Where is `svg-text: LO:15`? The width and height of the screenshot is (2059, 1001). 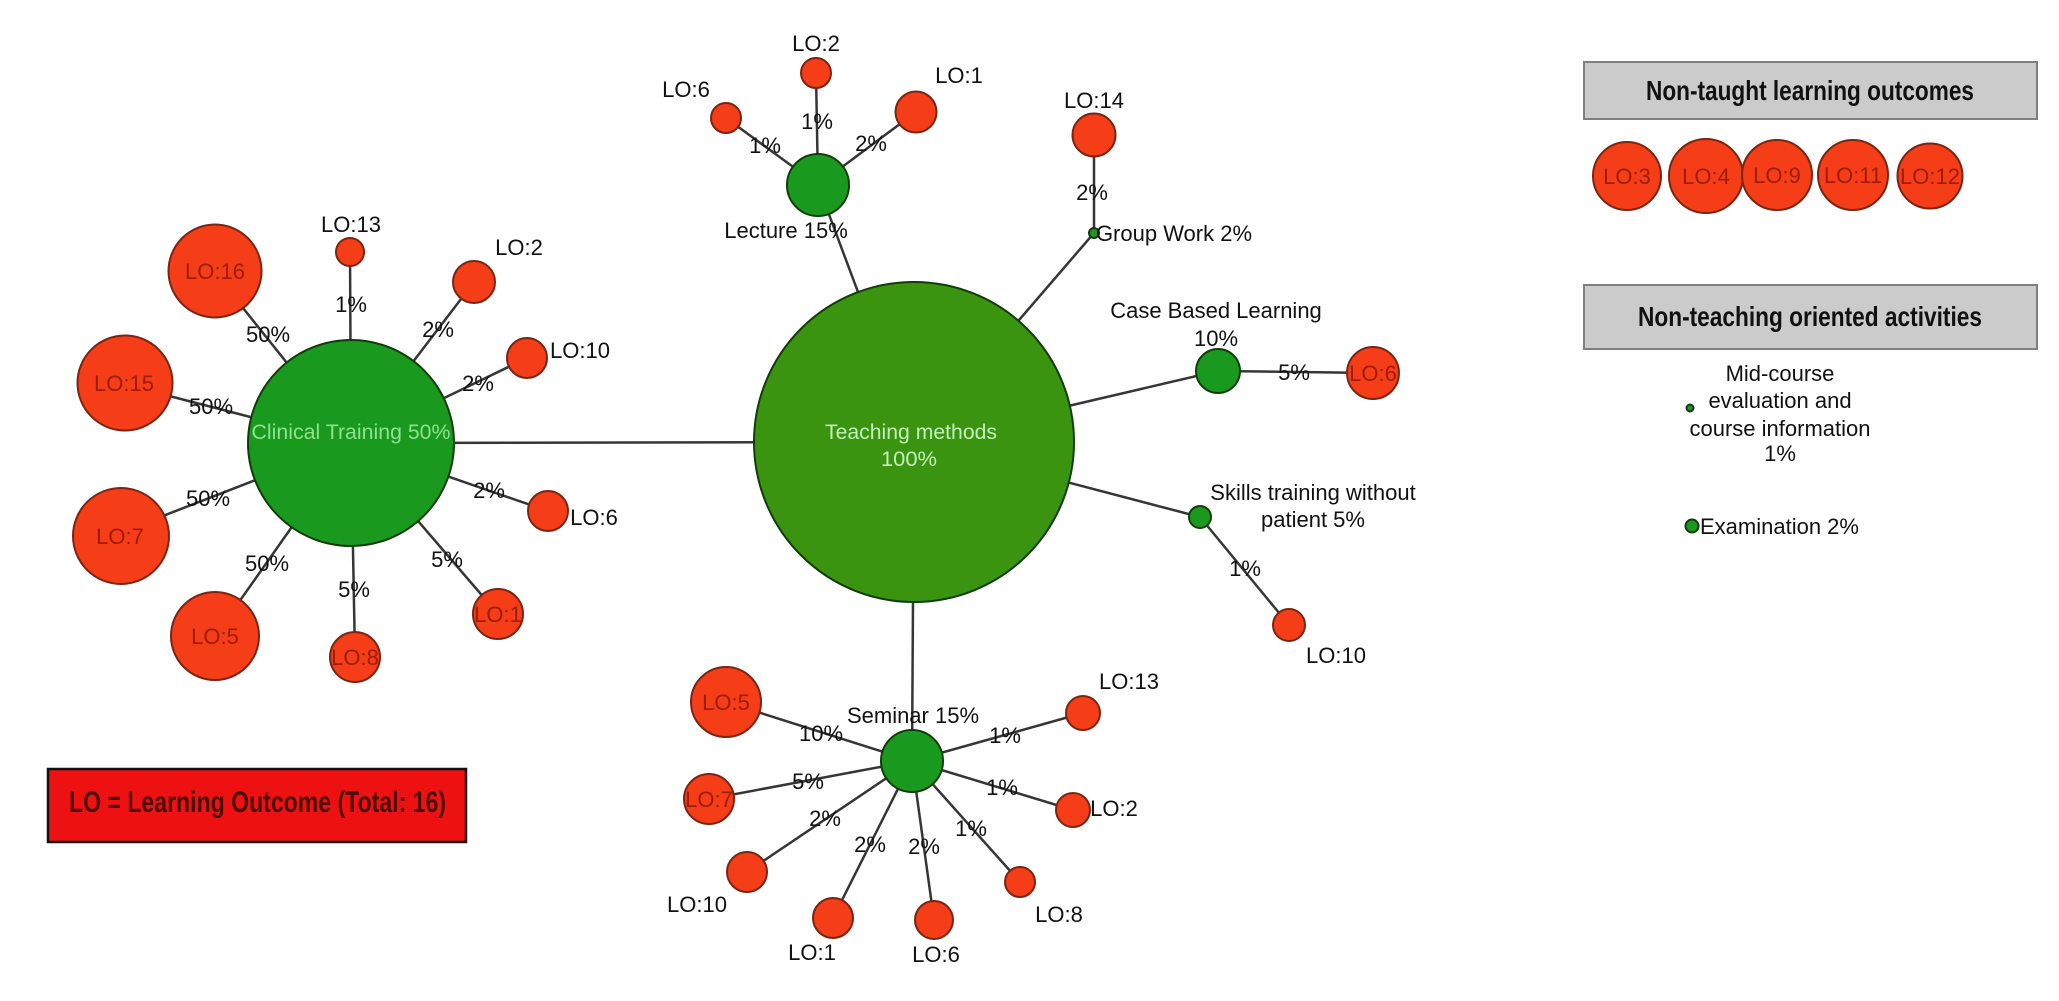 svg-text: LO:15 is located at coordinates (124, 383).